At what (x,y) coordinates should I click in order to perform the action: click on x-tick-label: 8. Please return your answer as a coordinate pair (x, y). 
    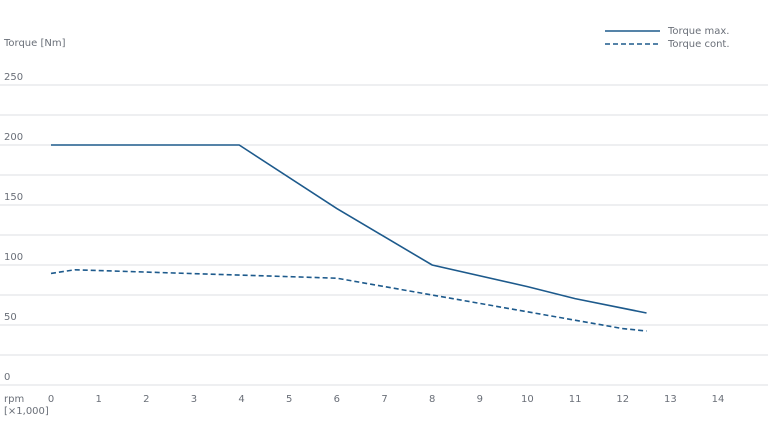
    Looking at the image, I should click on (432, 399).